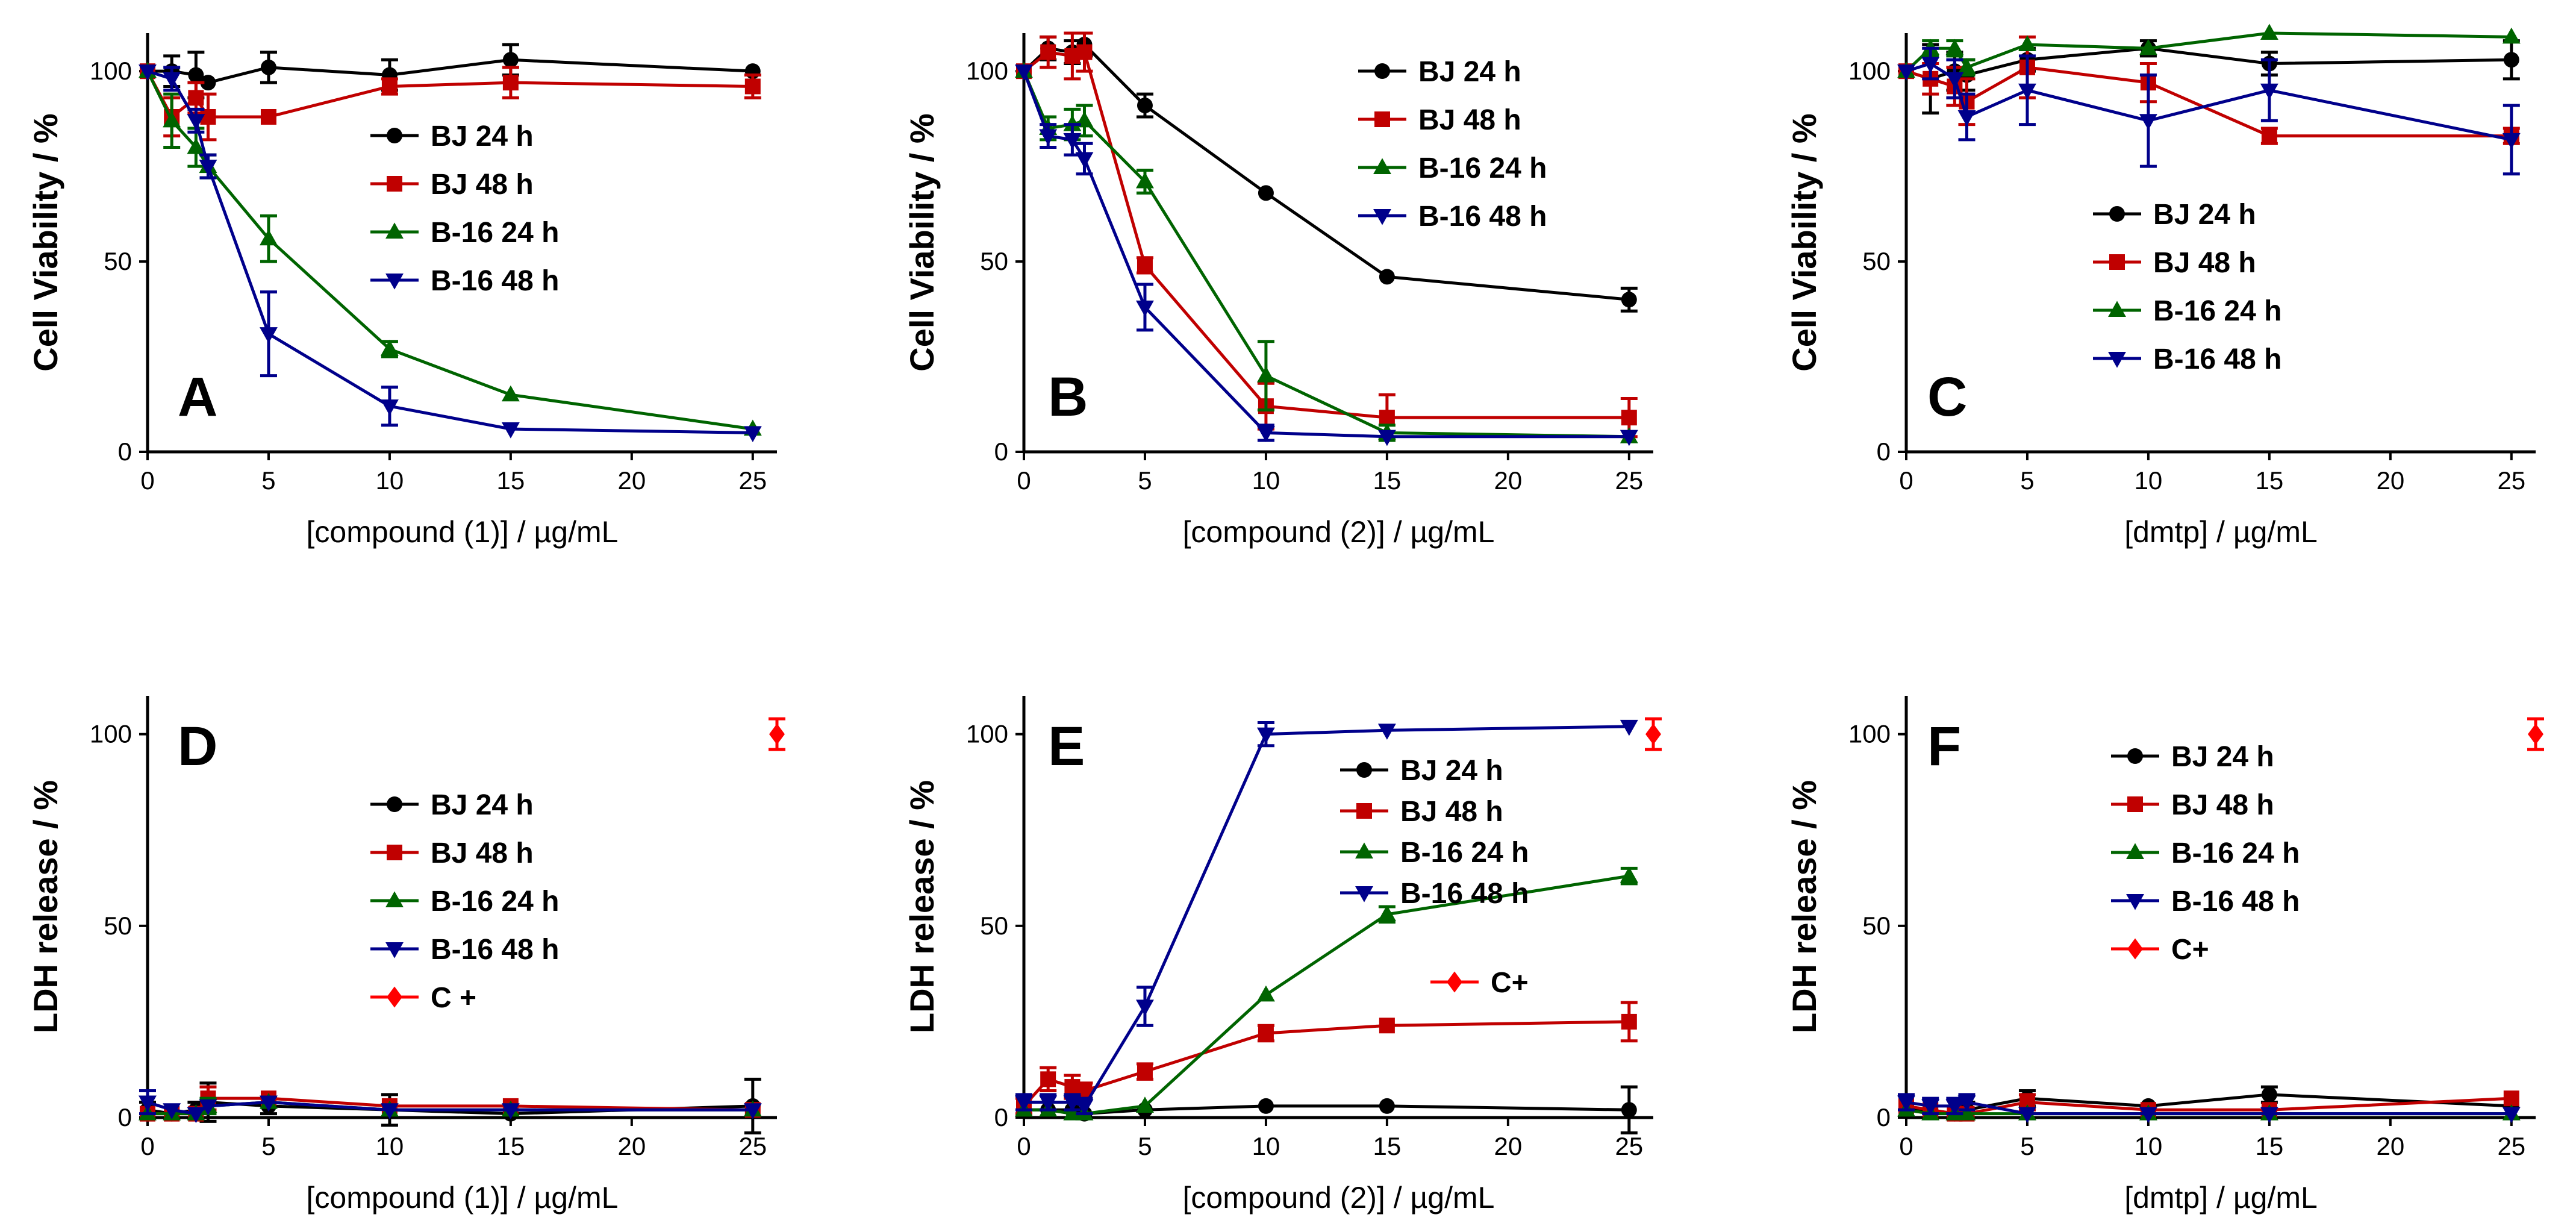 The height and width of the screenshot is (1229, 2576). I want to click on x-axis-title: [compound (1)] / µg/mL, so click(463, 532).